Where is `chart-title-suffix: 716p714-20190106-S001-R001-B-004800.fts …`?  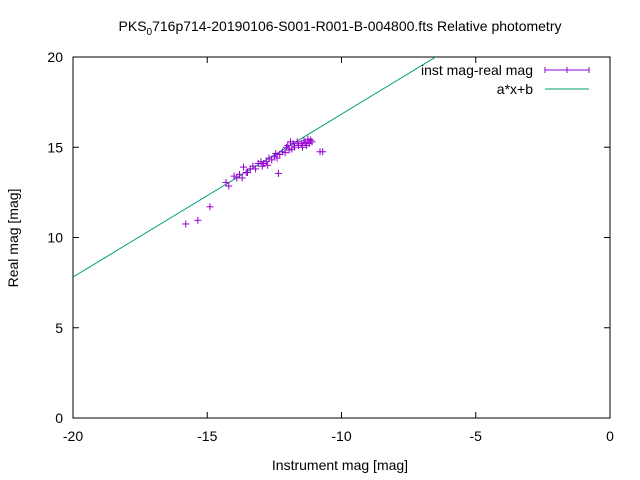
chart-title-suffix: 716p714-20190106-S001-R001-B-004800.fts … is located at coordinates (356, 26).